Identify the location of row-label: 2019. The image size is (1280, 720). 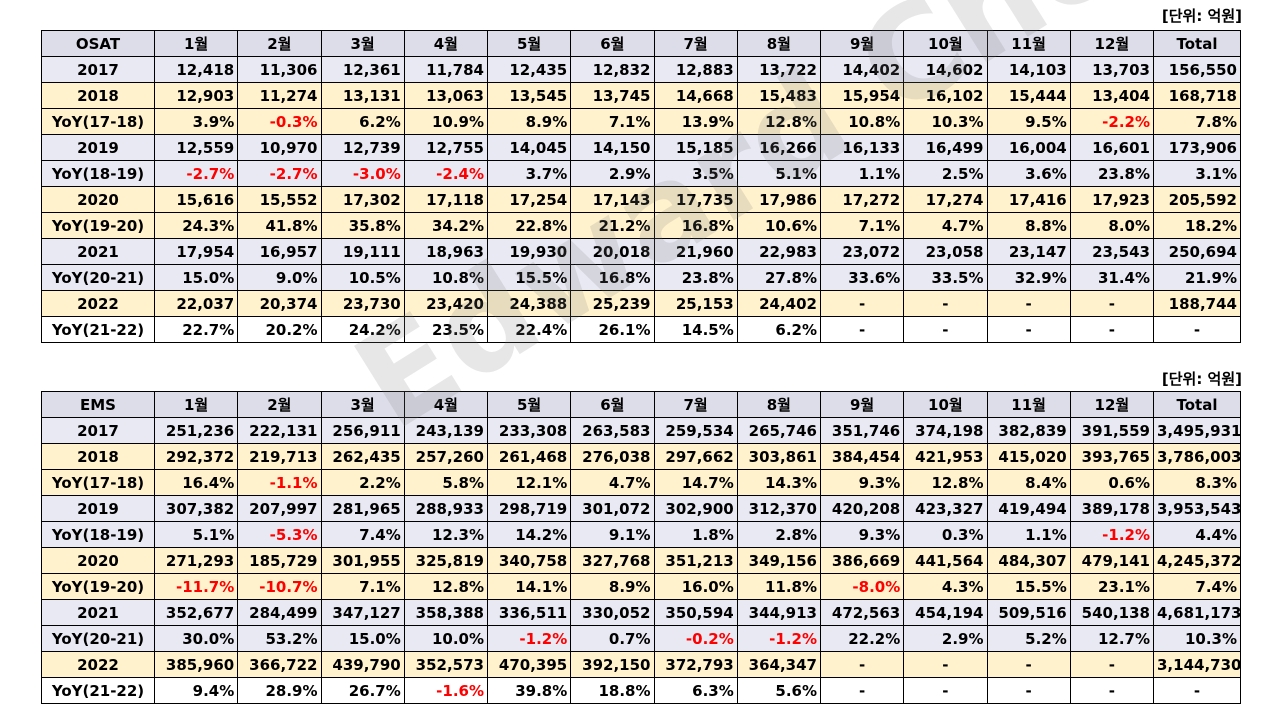
(98, 508).